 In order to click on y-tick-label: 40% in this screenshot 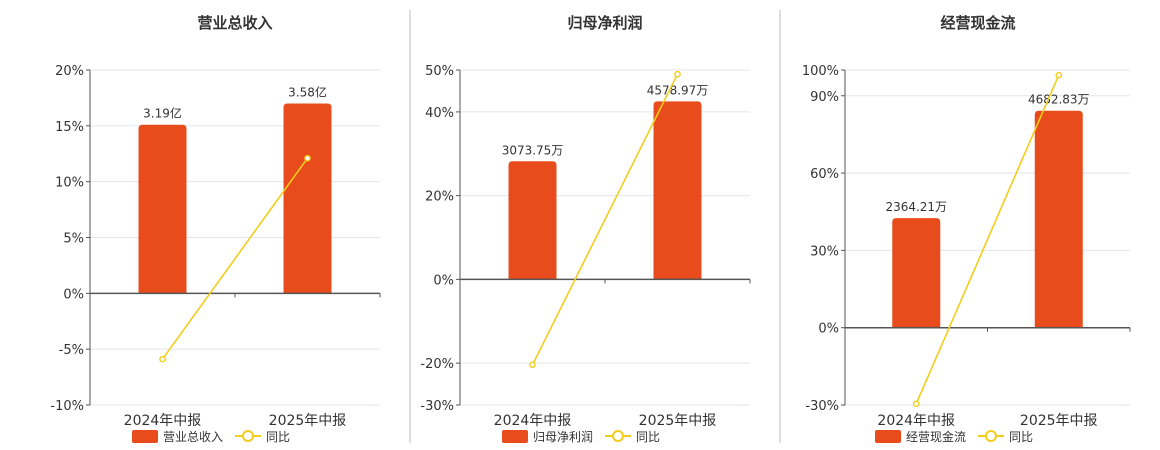, I will do `click(439, 113)`.